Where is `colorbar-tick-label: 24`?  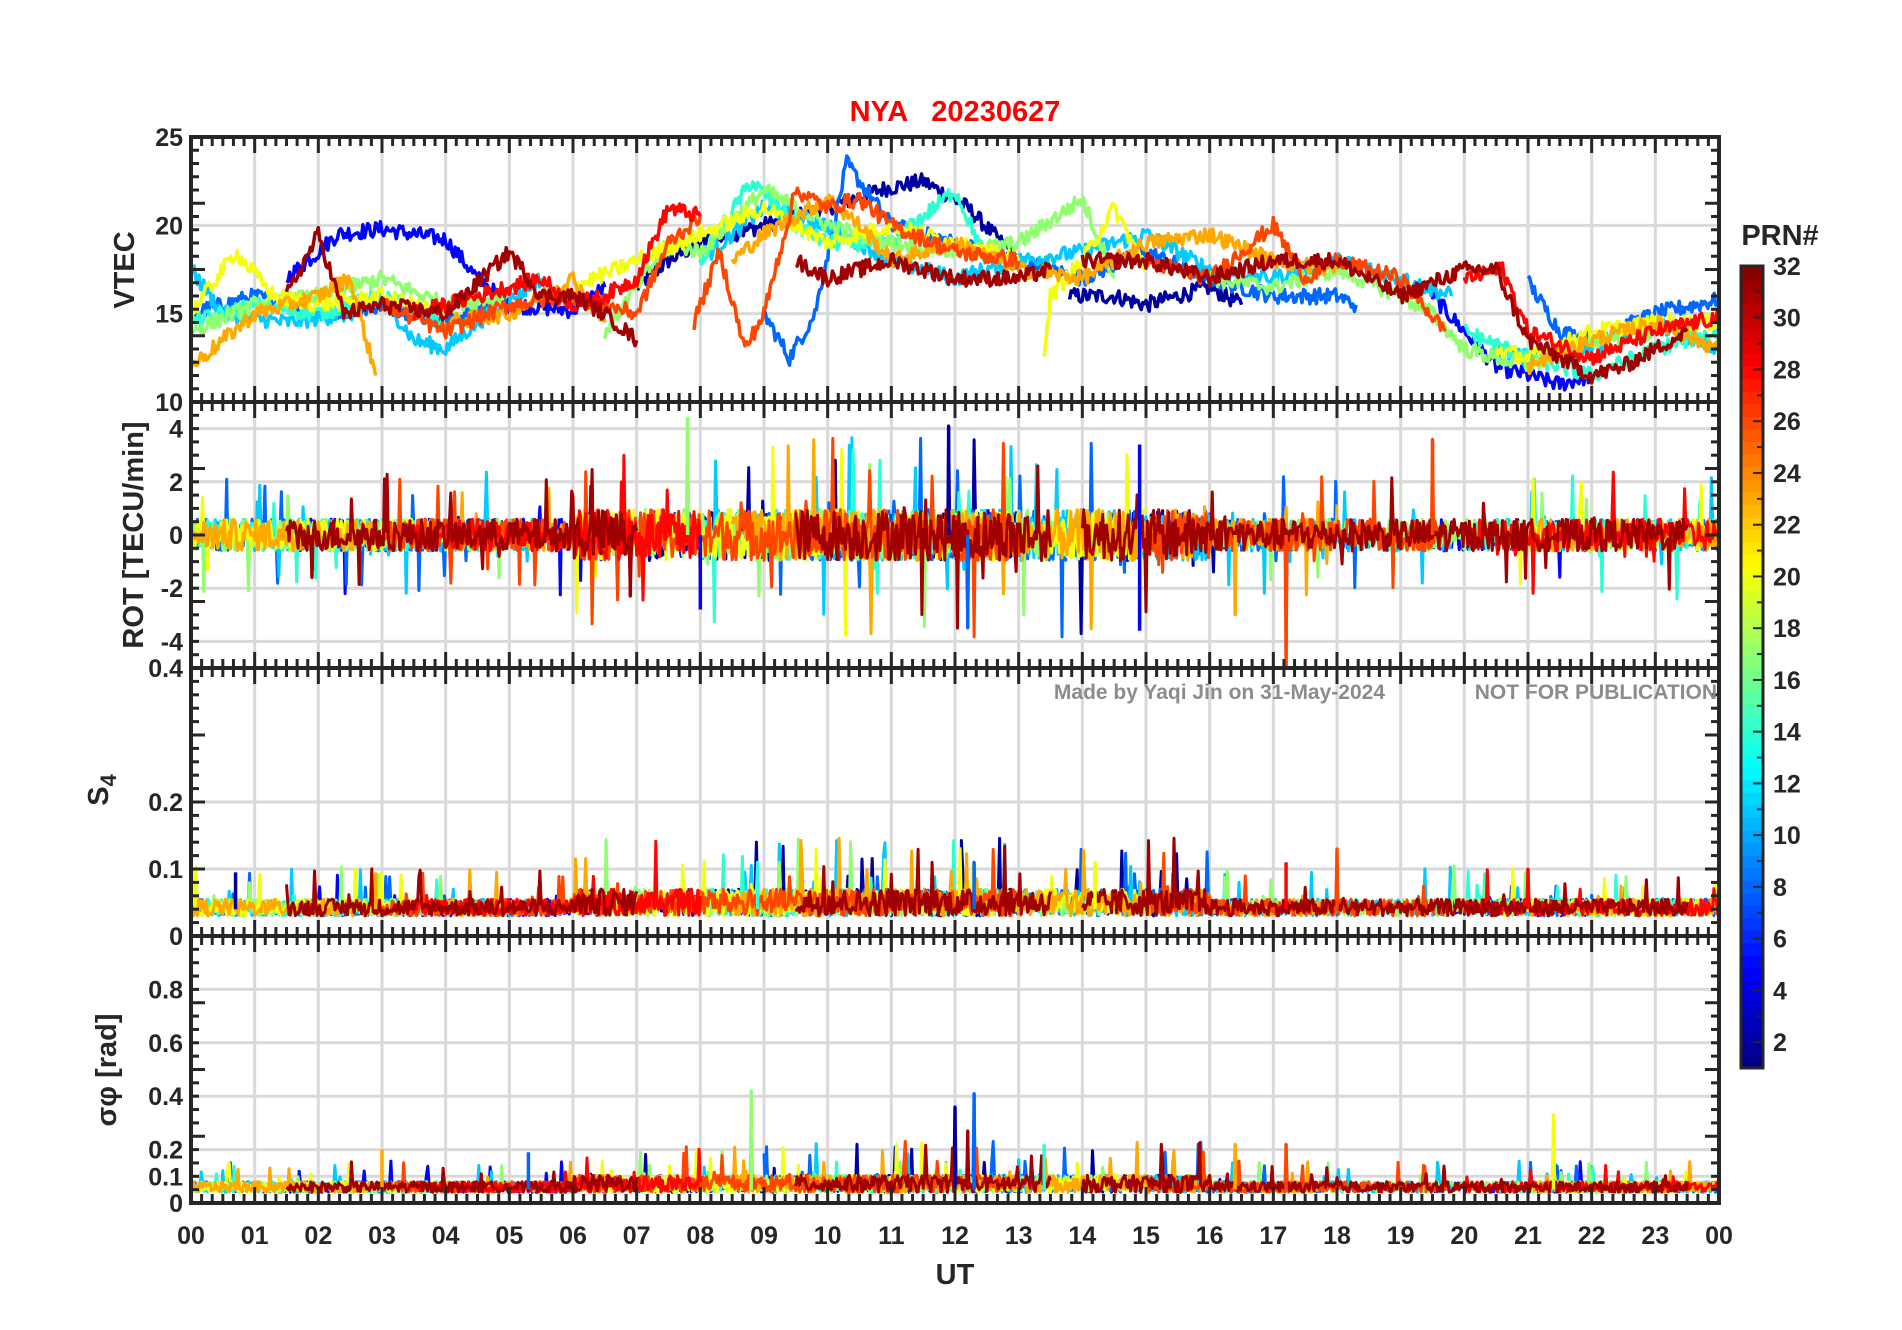 colorbar-tick-label: 24 is located at coordinates (1787, 474).